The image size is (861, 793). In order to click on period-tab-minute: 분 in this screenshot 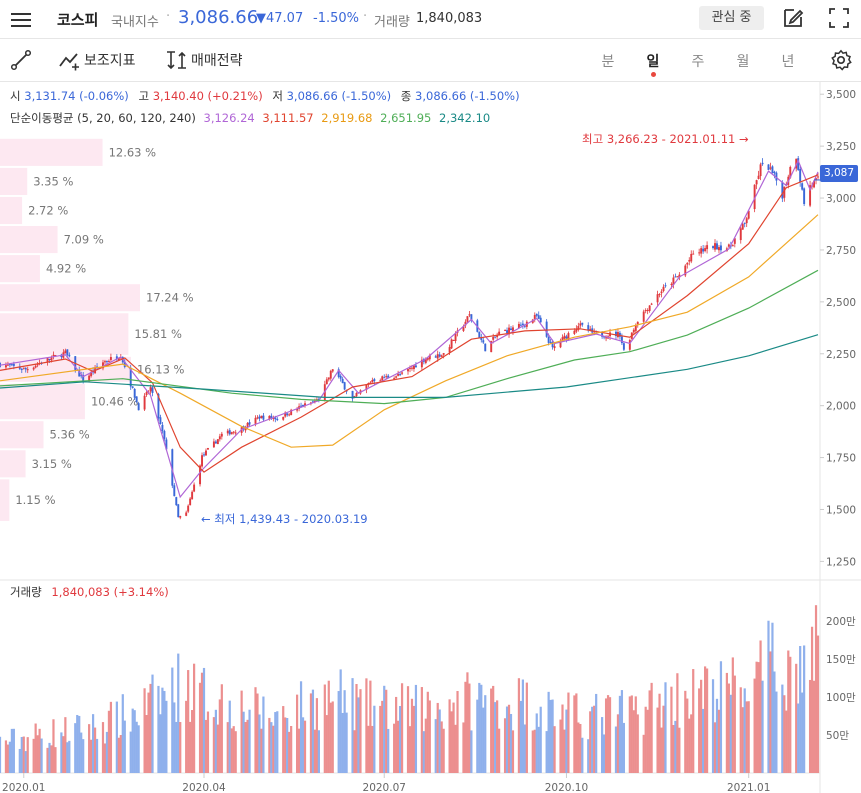, I will do `click(608, 62)`.